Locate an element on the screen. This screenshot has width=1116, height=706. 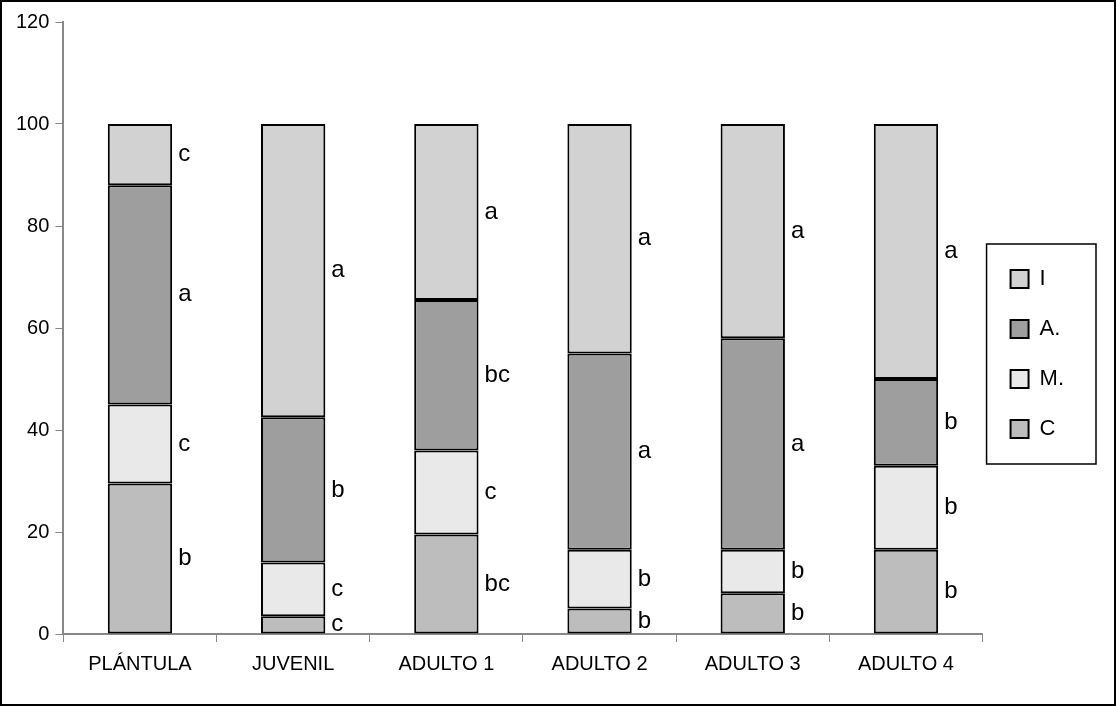
x-tick-label: JUVENIL is located at coordinates (293, 662).